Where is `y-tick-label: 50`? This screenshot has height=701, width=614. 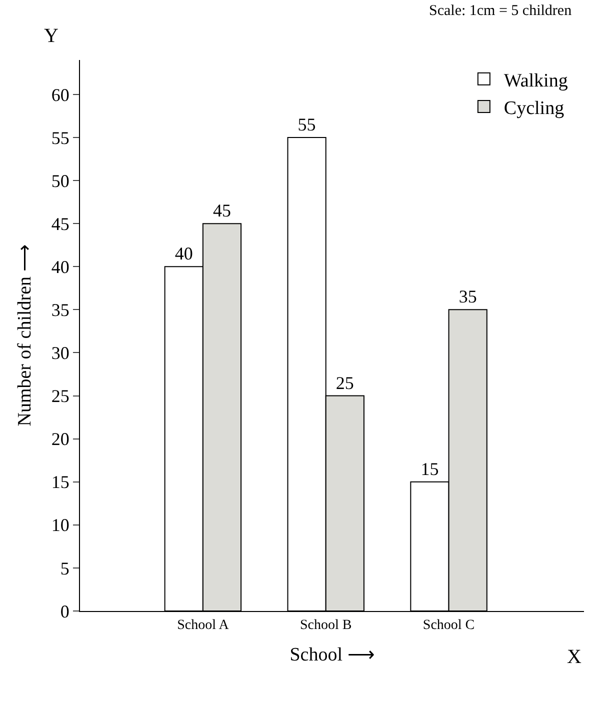 y-tick-label: 50 is located at coordinates (60, 180).